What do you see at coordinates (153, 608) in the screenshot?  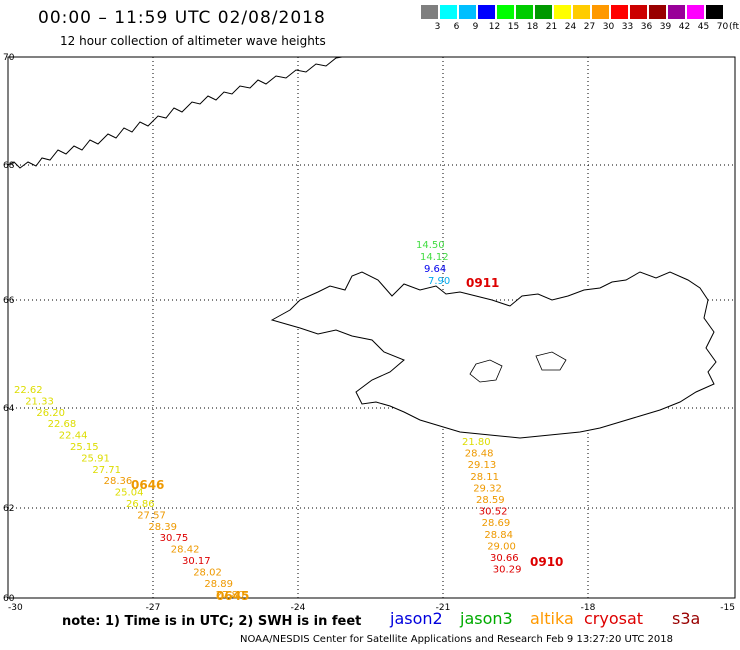 I see `lon-tick-label: -27` at bounding box center [153, 608].